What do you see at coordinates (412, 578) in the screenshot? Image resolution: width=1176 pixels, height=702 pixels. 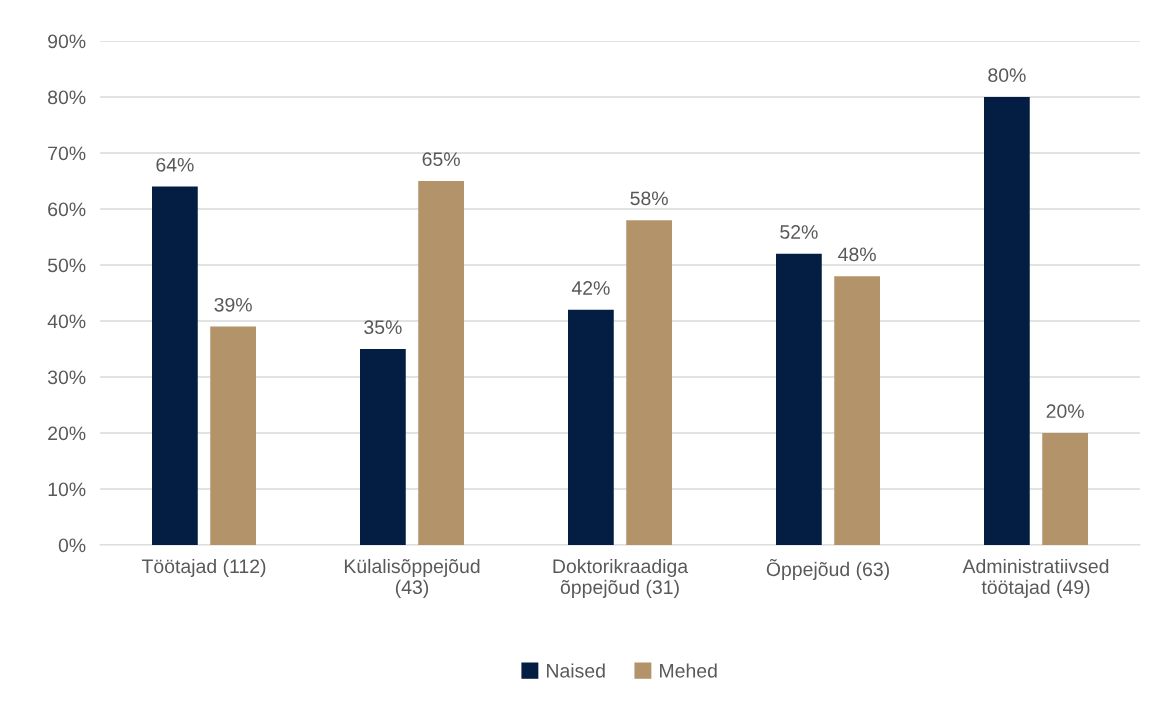 I see `x-tick-label: Külalisõppejõud (43)` at bounding box center [412, 578].